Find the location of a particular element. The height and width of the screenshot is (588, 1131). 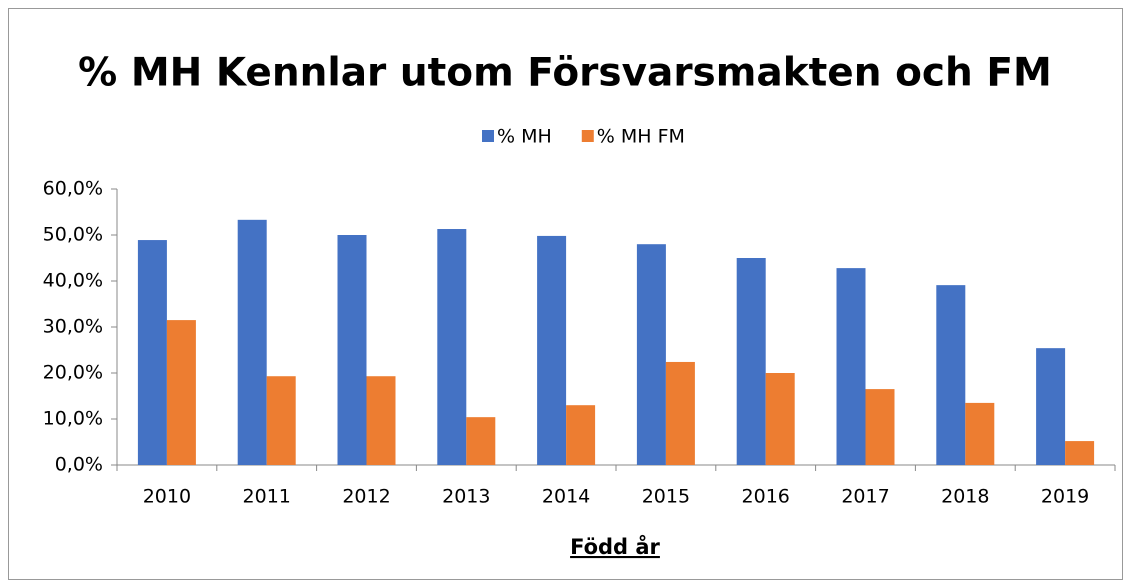

x-tick-label: 2014 is located at coordinates (566, 497).